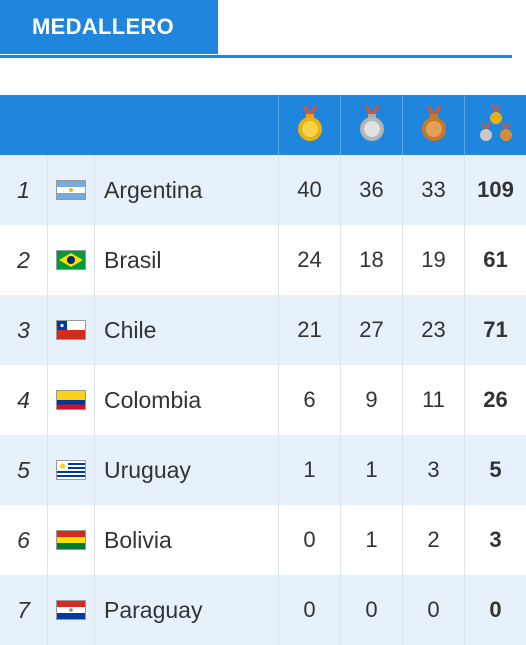 This screenshot has width=526, height=645. What do you see at coordinates (187, 470) in the screenshot?
I see `country-name: Uruguay` at bounding box center [187, 470].